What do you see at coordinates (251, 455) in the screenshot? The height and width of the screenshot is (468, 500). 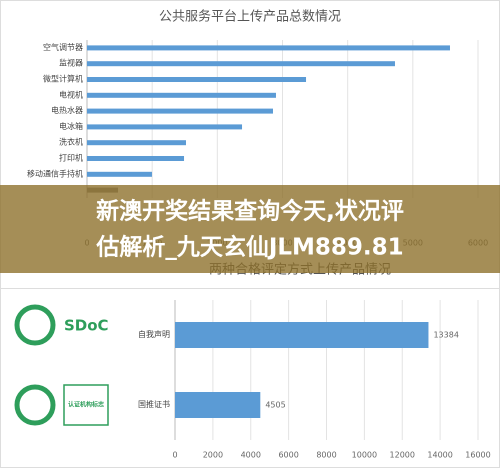 I see `x-tick-label: 4000` at bounding box center [251, 455].